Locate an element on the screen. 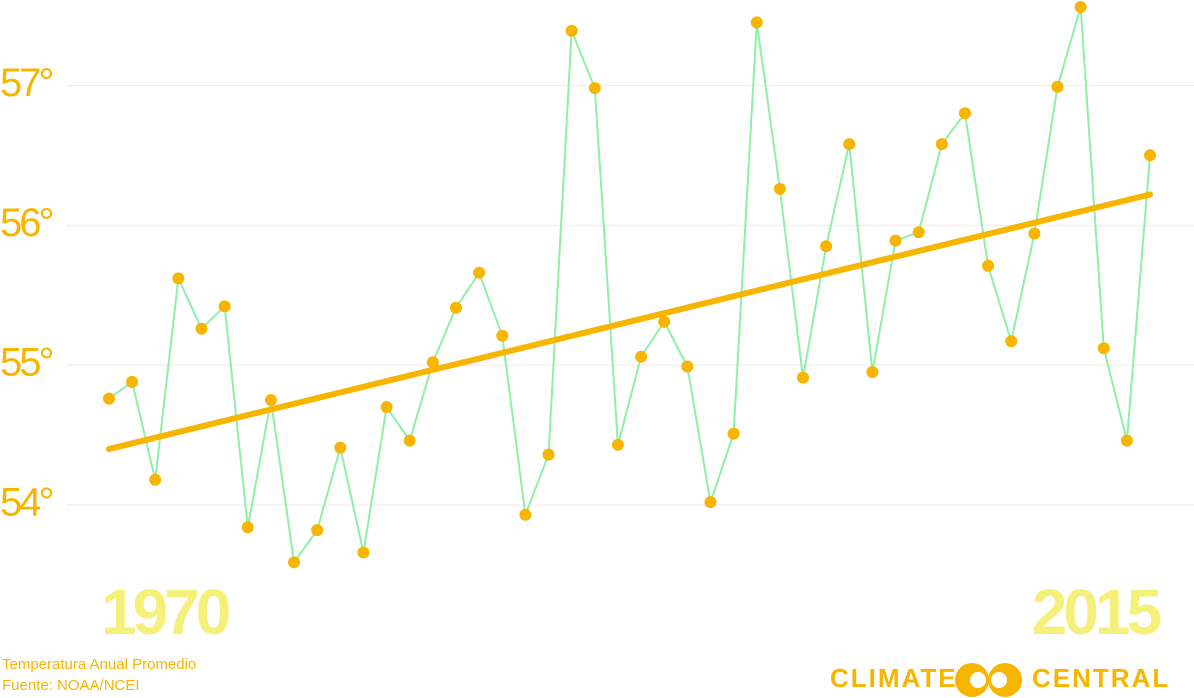 The image size is (1194, 698). brand-logo is located at coordinates (988, 680).